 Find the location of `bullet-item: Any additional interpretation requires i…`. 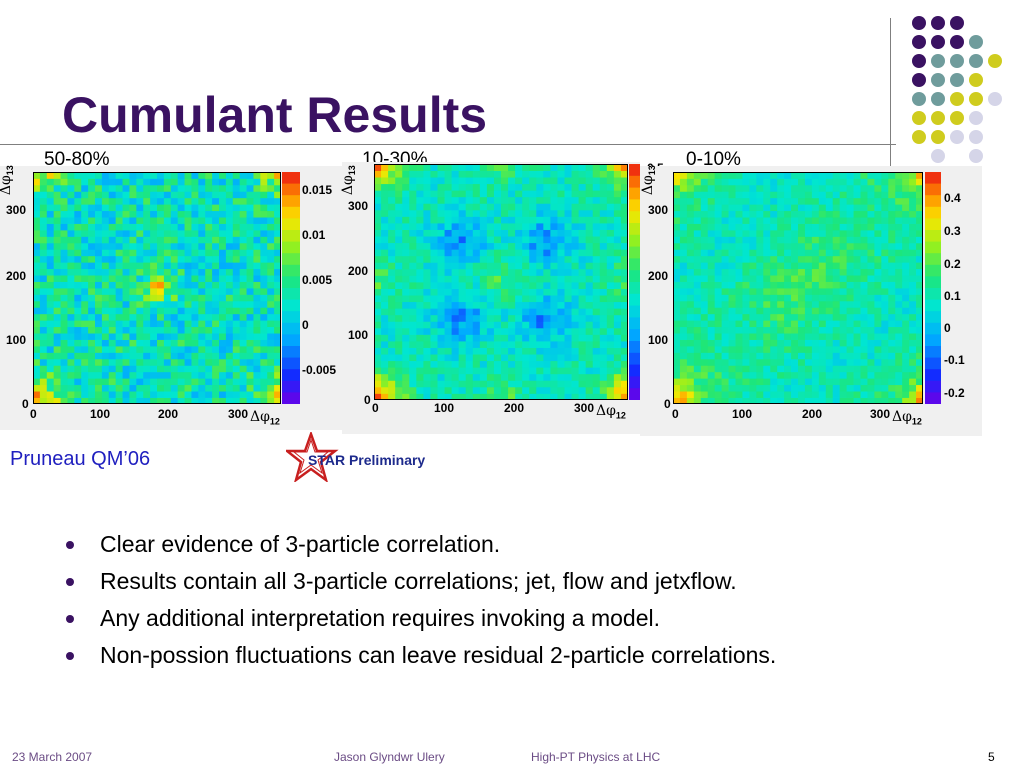

bullet-item: Any additional interpretation requires i… is located at coordinates (421, 618).